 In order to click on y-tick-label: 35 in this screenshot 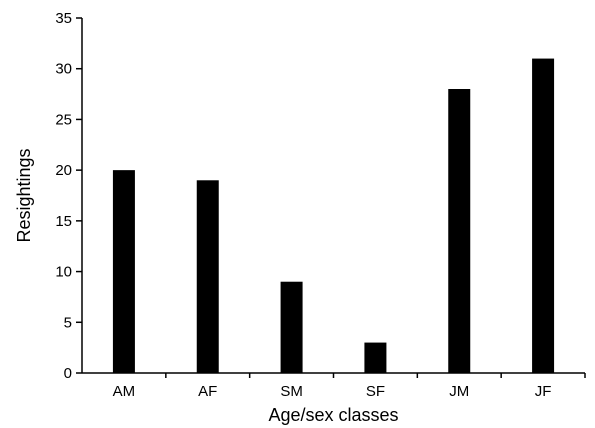, I will do `click(63, 18)`.